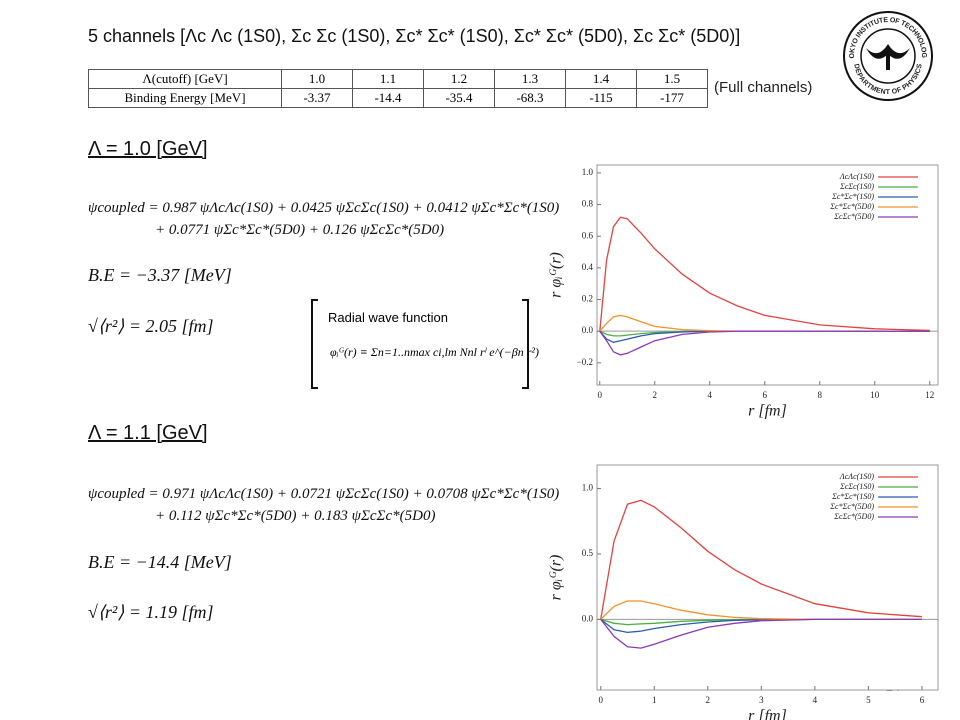 The height and width of the screenshot is (720, 960). I want to click on section-heading: Λ = 1.0 [GeV], so click(148, 149).